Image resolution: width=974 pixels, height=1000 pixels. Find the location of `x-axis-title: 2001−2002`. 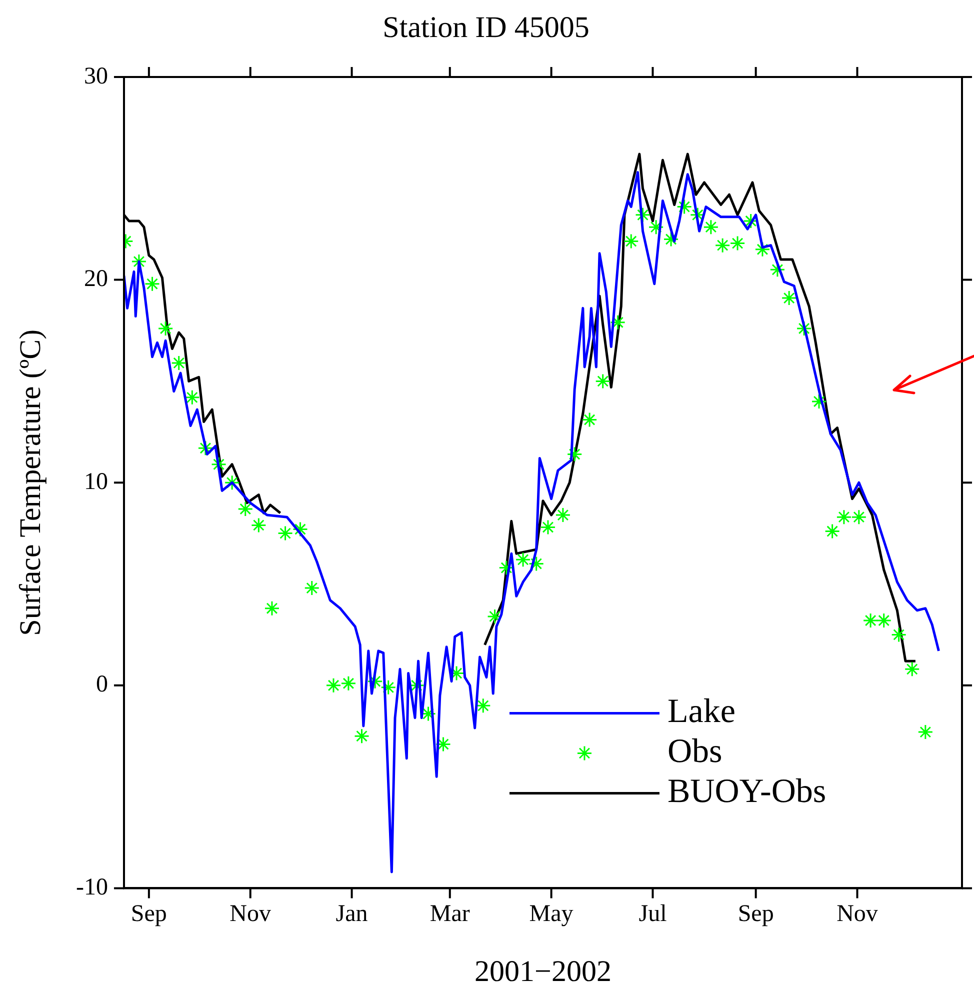

x-axis-title: 2001−2002 is located at coordinates (543, 971).